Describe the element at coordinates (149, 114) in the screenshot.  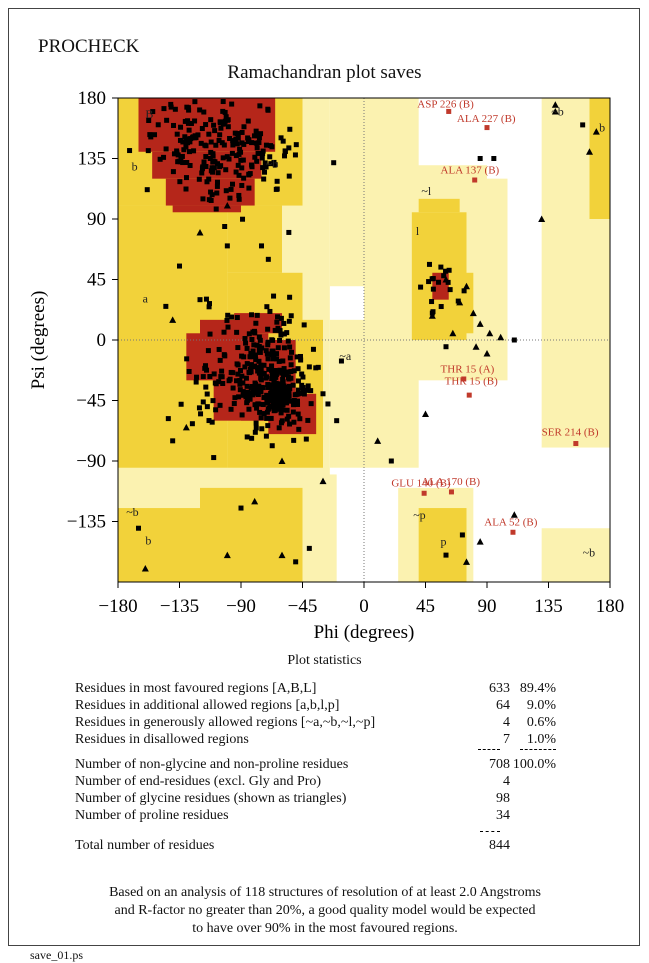
I see `region-letter: B` at that location.